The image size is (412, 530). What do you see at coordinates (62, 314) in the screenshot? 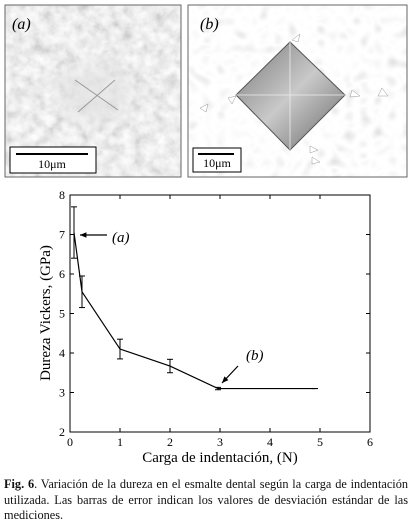
I see `y-tick-label: 5` at bounding box center [62, 314].